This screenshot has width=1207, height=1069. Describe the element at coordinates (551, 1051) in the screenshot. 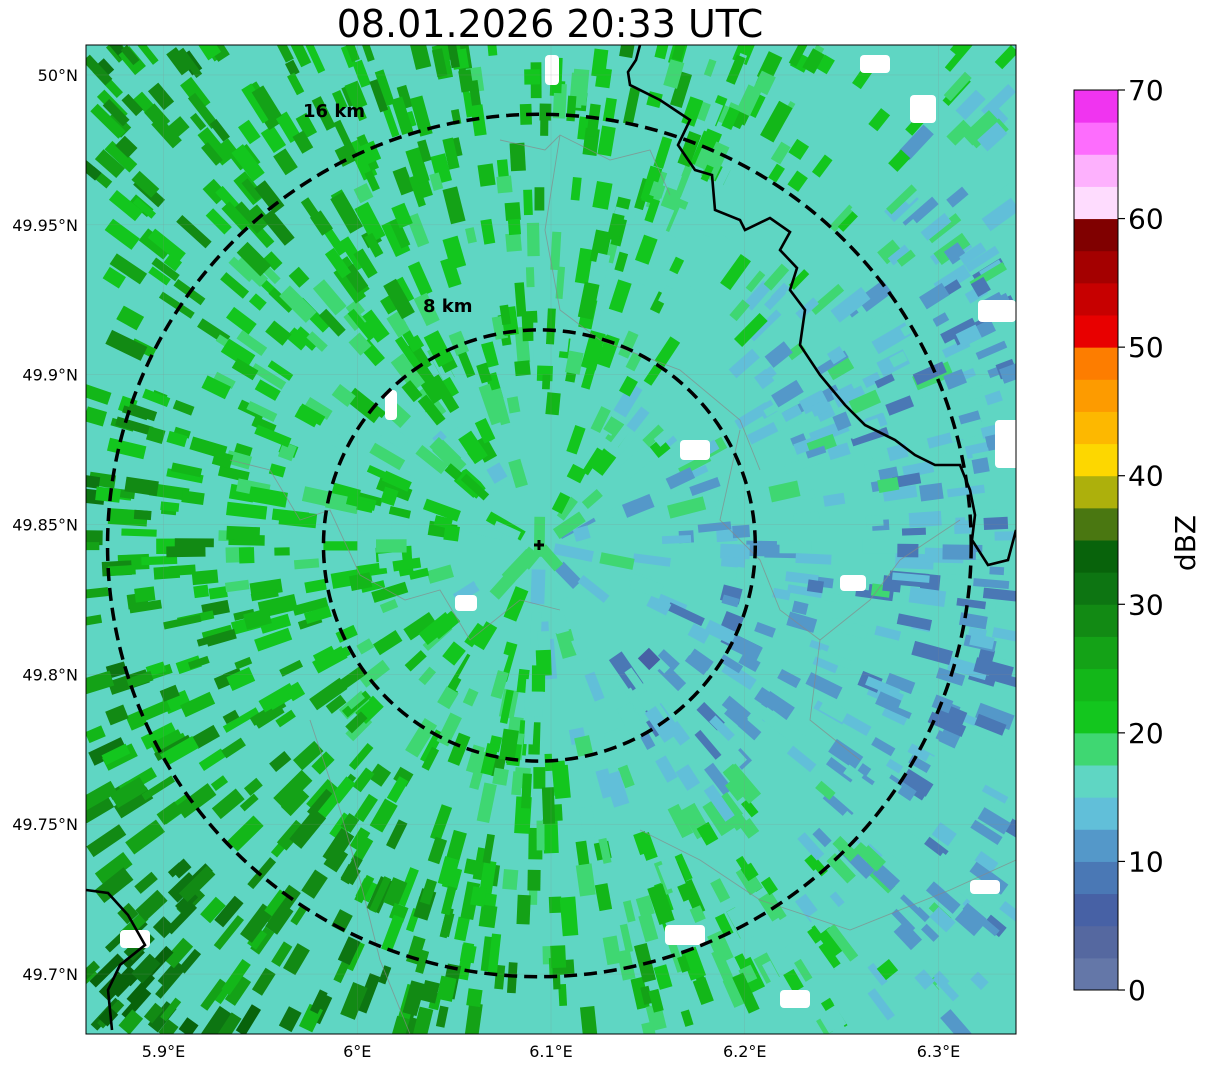

I see `lon-tick-label: 6.1°E` at that location.